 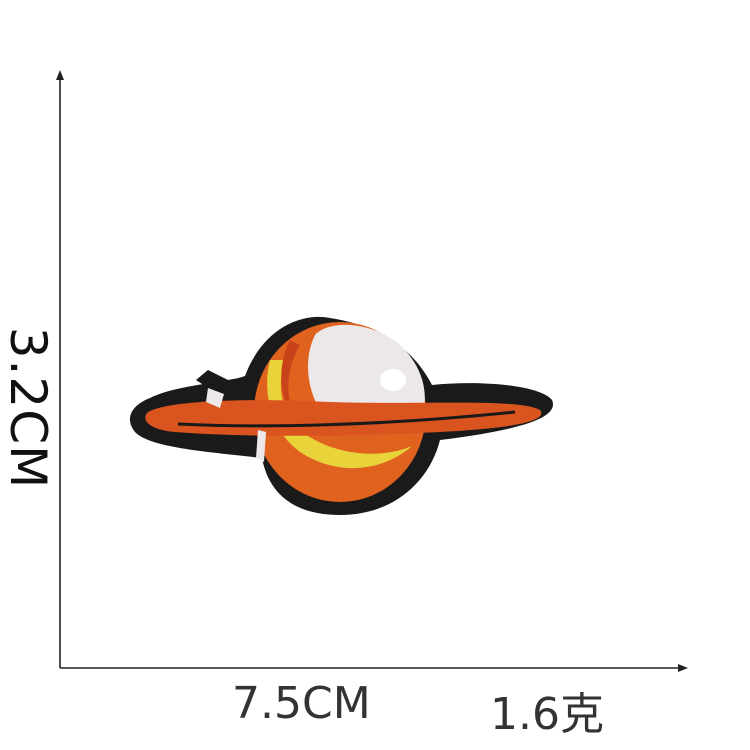 I want to click on planet-yellow-band, so click(x=339, y=414).